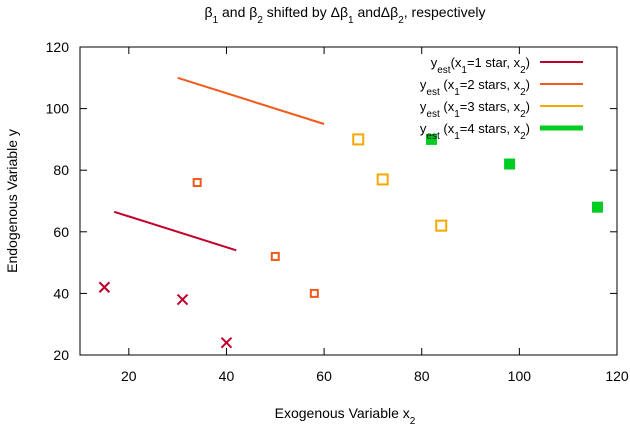 This screenshot has height=429, width=630. Describe the element at coordinates (475, 131) in the screenshot. I see `legend-label-4: yest (x1=4 stars, x2)` at that location.